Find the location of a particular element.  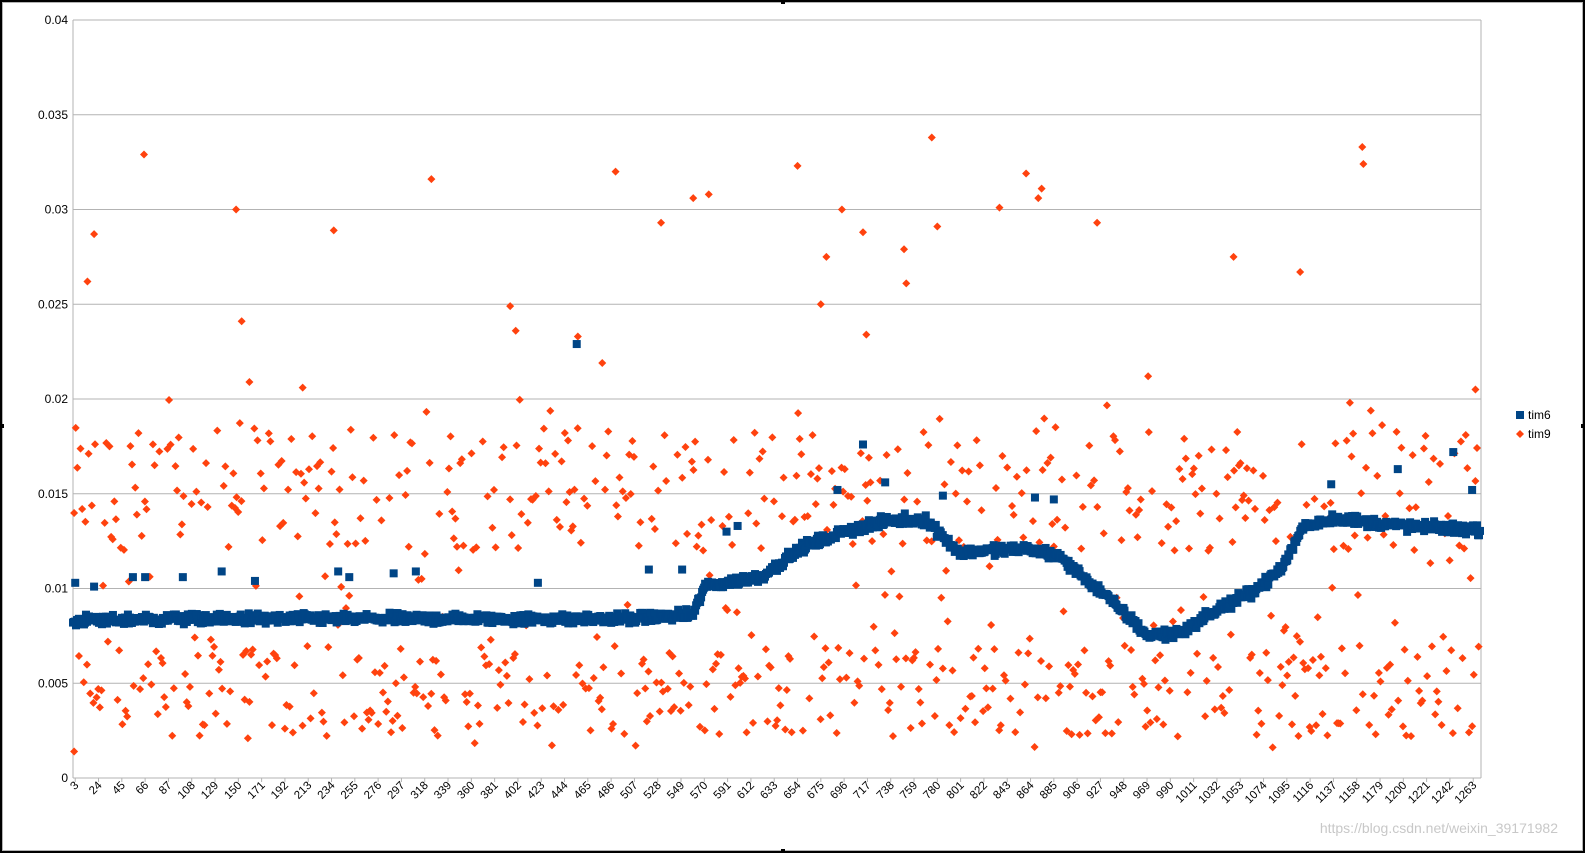

selection-handle-top is located at coordinates (783, 2).